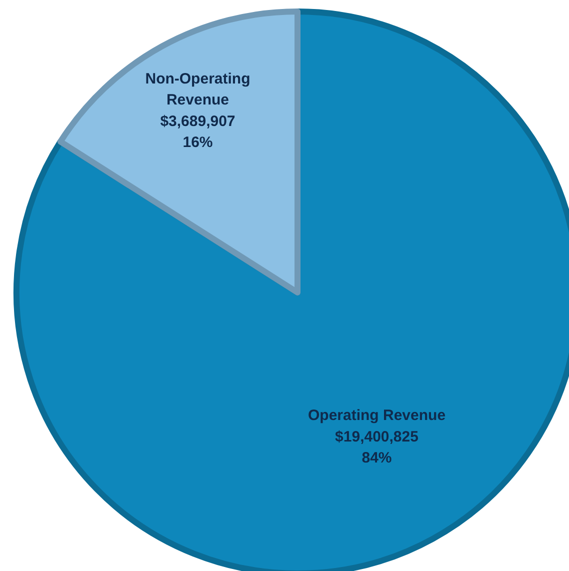  What do you see at coordinates (377, 415) in the screenshot?
I see `slice-label: Operating Revenue` at bounding box center [377, 415].